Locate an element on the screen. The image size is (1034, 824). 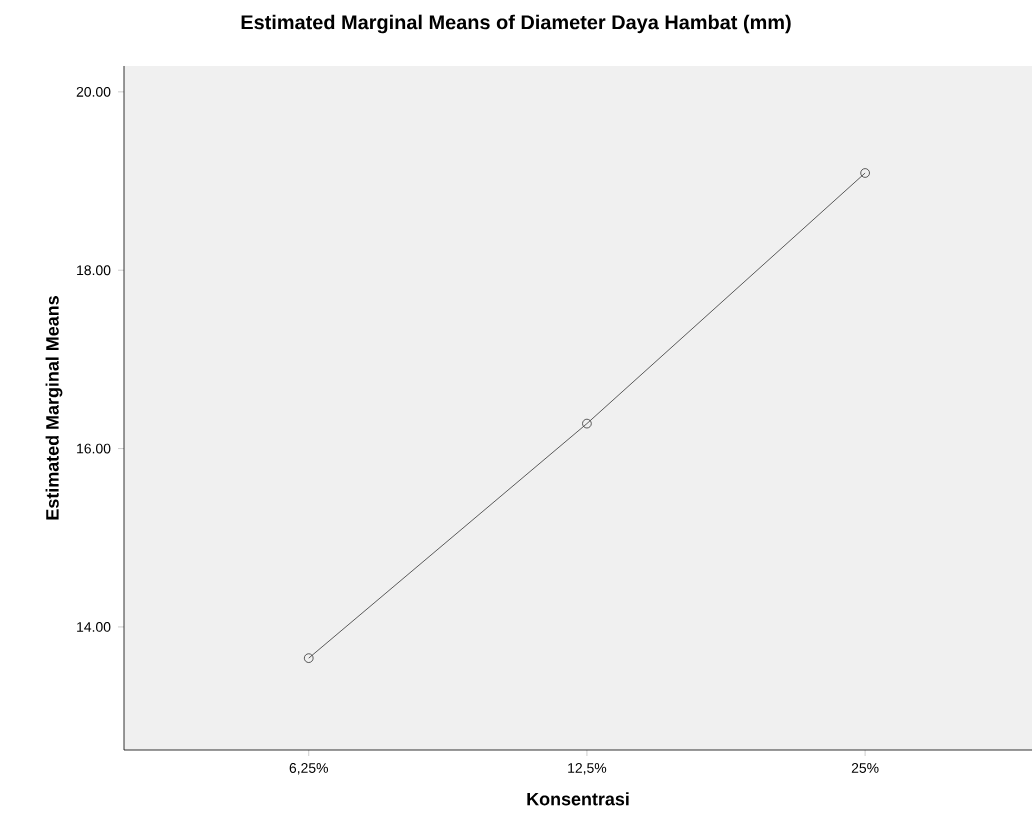
y-axis-title: Estimated Marginal Means is located at coordinates (54, 408).